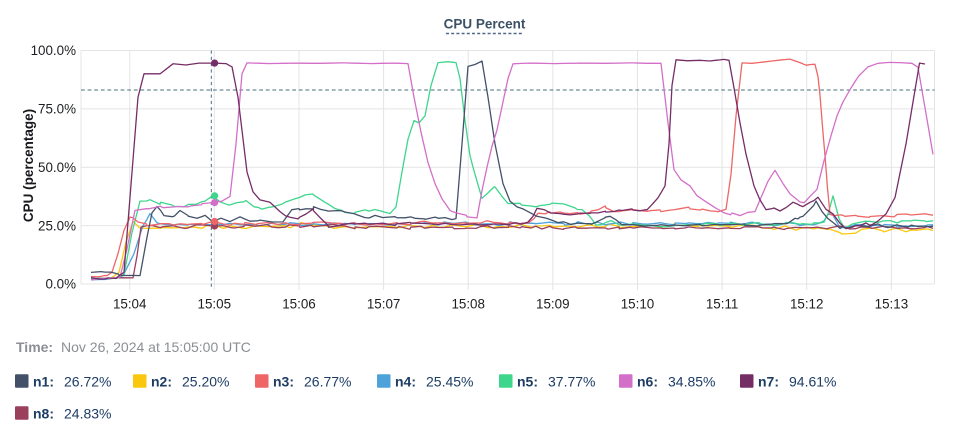 Image resolution: width=968 pixels, height=441 pixels. Describe the element at coordinates (130, 304) in the screenshot. I see `svg-text: 15:04` at that location.